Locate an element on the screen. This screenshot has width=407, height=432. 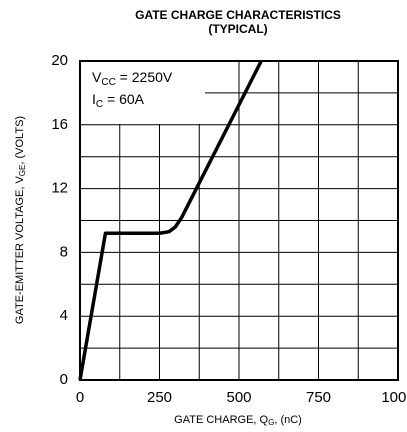
annotation-text: = 2250V is located at coordinates (144, 77).